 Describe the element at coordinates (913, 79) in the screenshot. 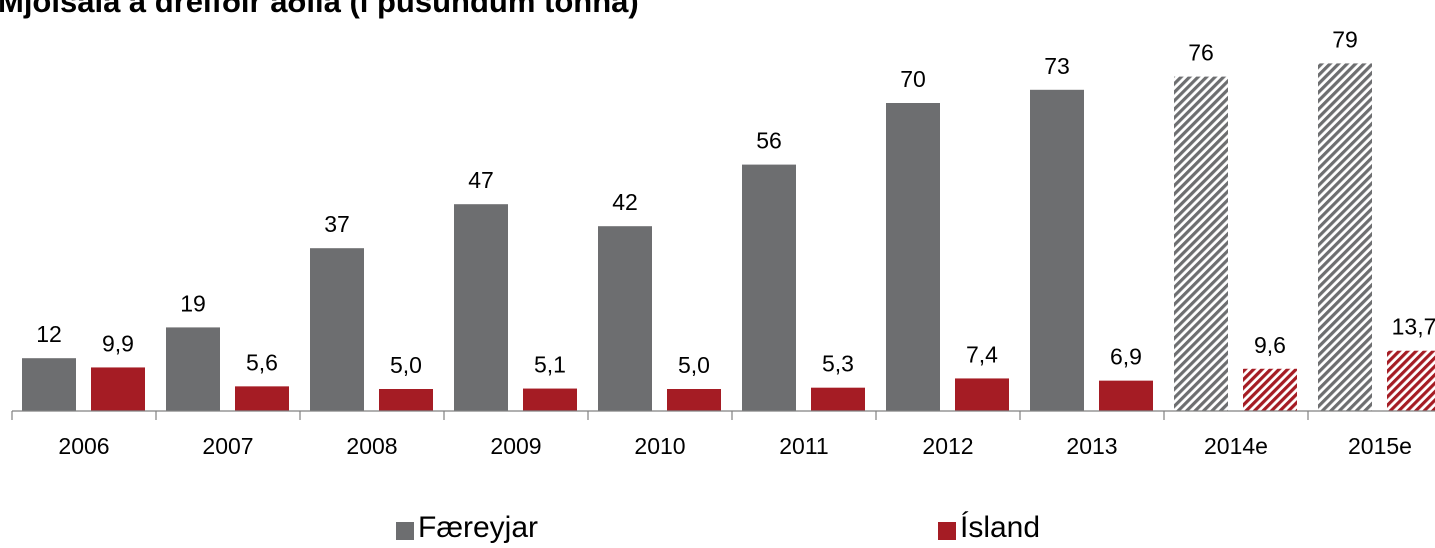

I see `data-label-faereyjar-2012: 70` at that location.